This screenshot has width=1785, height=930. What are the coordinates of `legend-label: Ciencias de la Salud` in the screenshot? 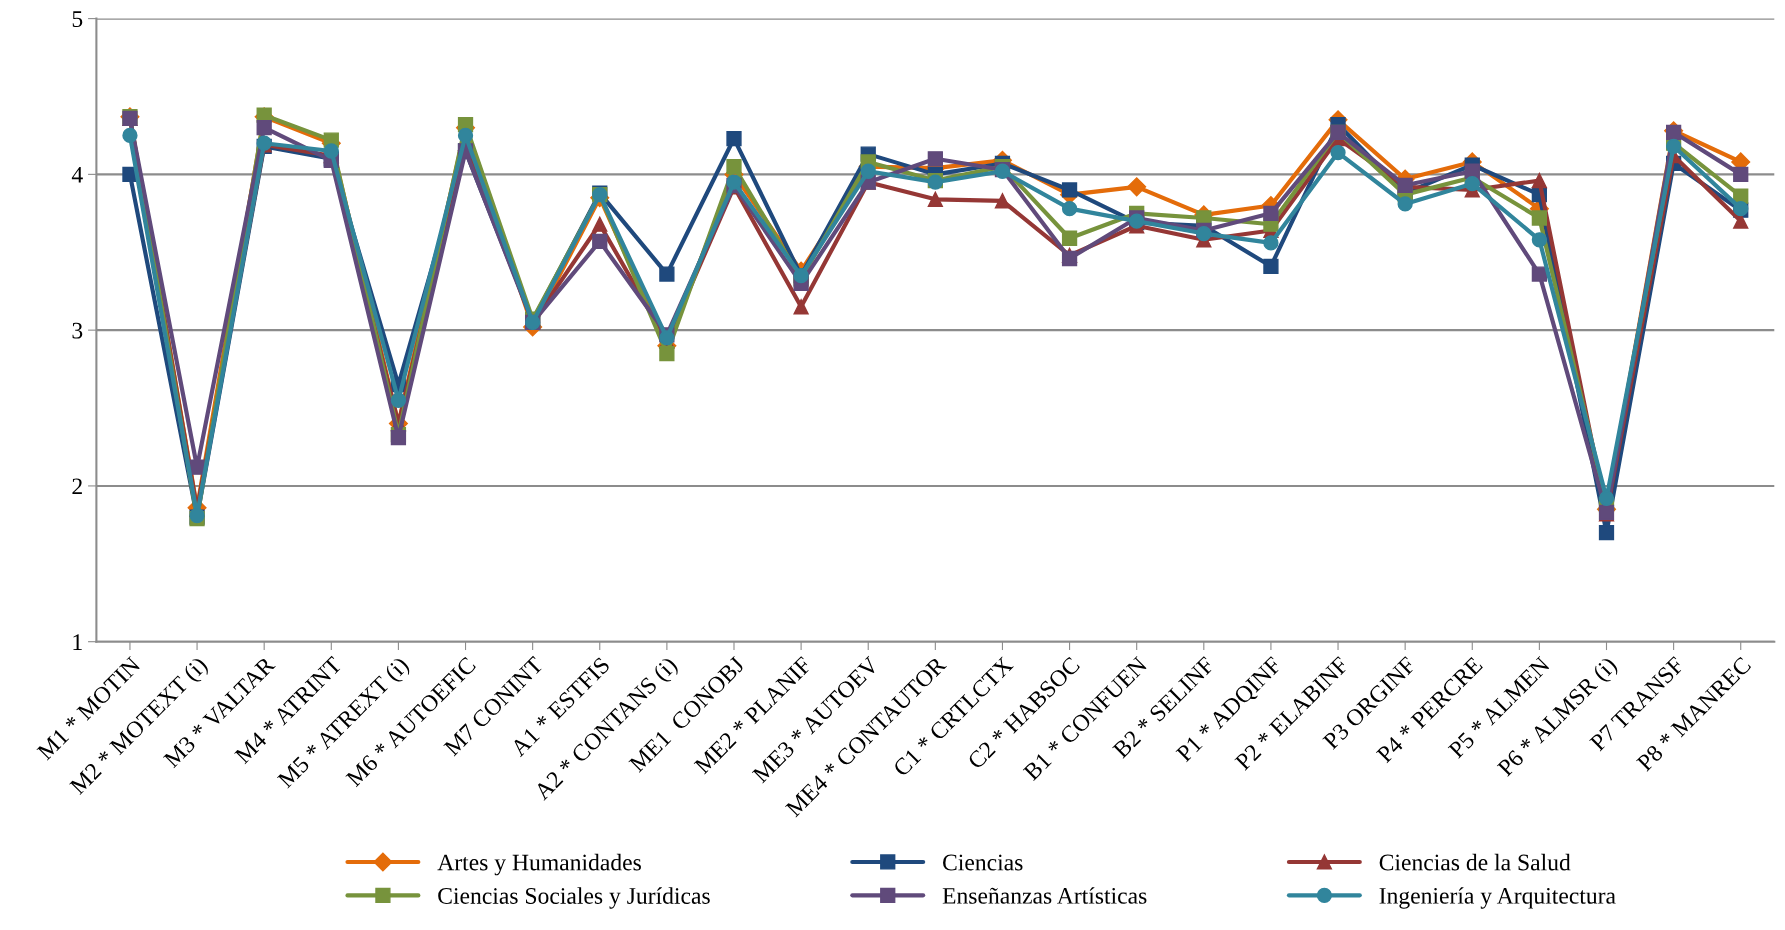 It's located at (1475, 862).